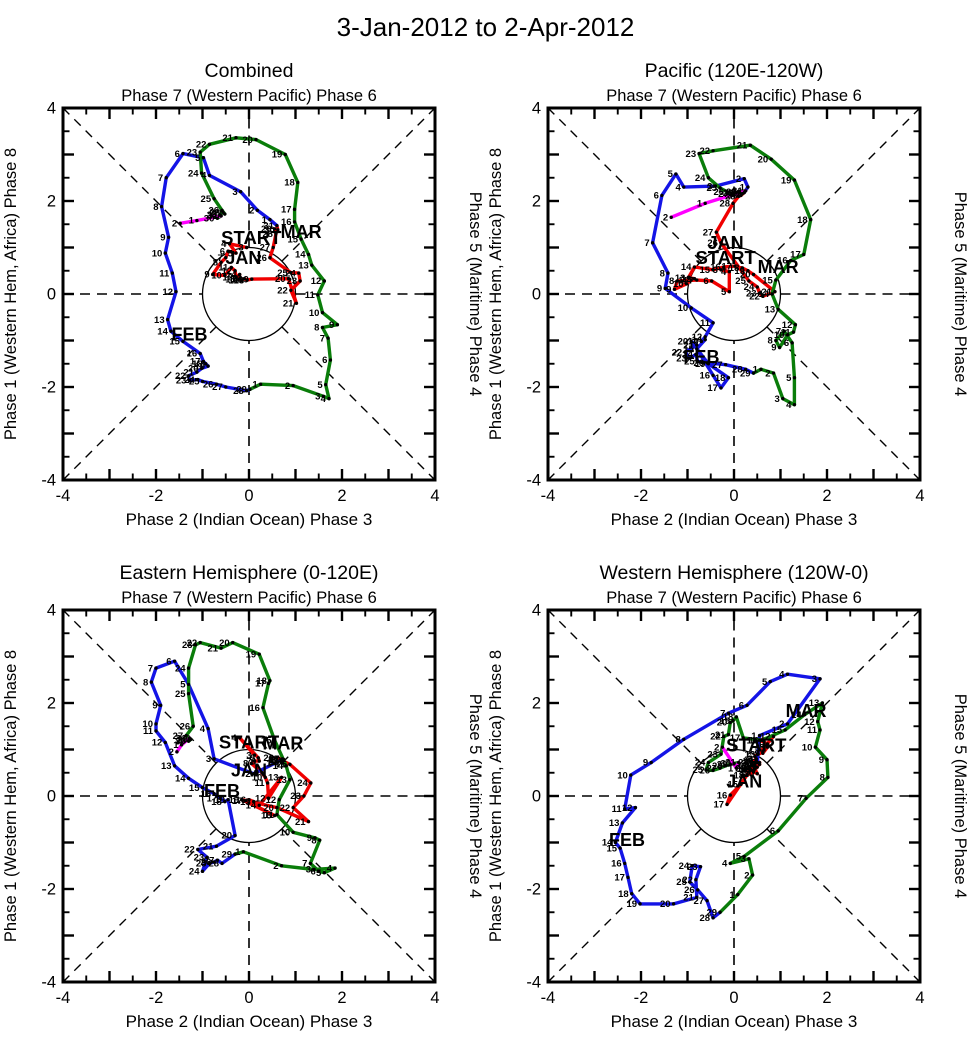 The image size is (971, 1061). I want to click on grid-guides, so click(249, 294).